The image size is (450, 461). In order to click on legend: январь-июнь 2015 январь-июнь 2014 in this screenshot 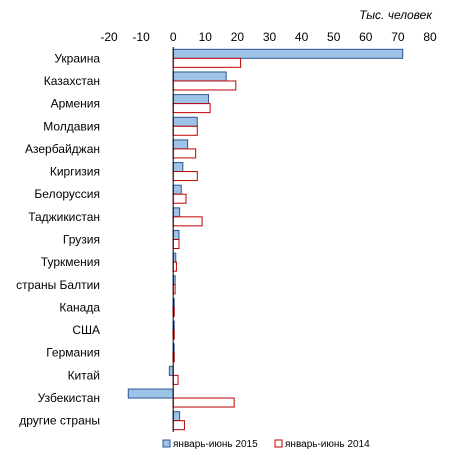, I will do `click(266, 444)`.